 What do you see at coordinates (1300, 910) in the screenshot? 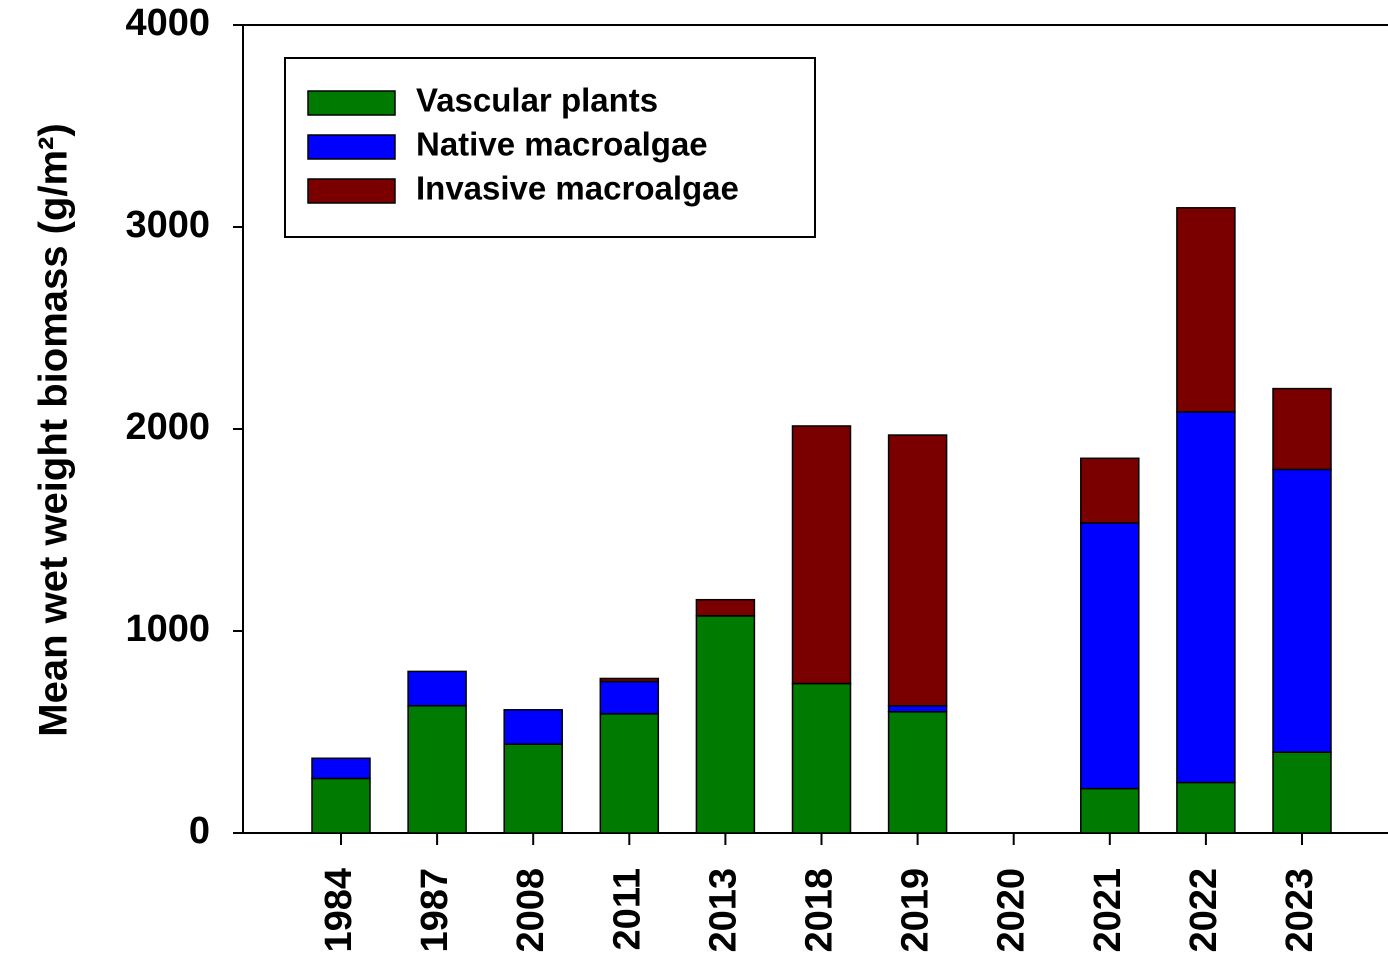
I see `x-tick-label: 2023` at bounding box center [1300, 910].